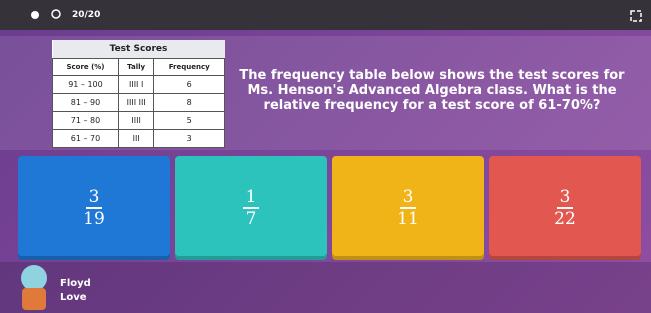 The height and width of the screenshot is (313, 651). I want to click on table-cell: 71 – 80, so click(85, 120).